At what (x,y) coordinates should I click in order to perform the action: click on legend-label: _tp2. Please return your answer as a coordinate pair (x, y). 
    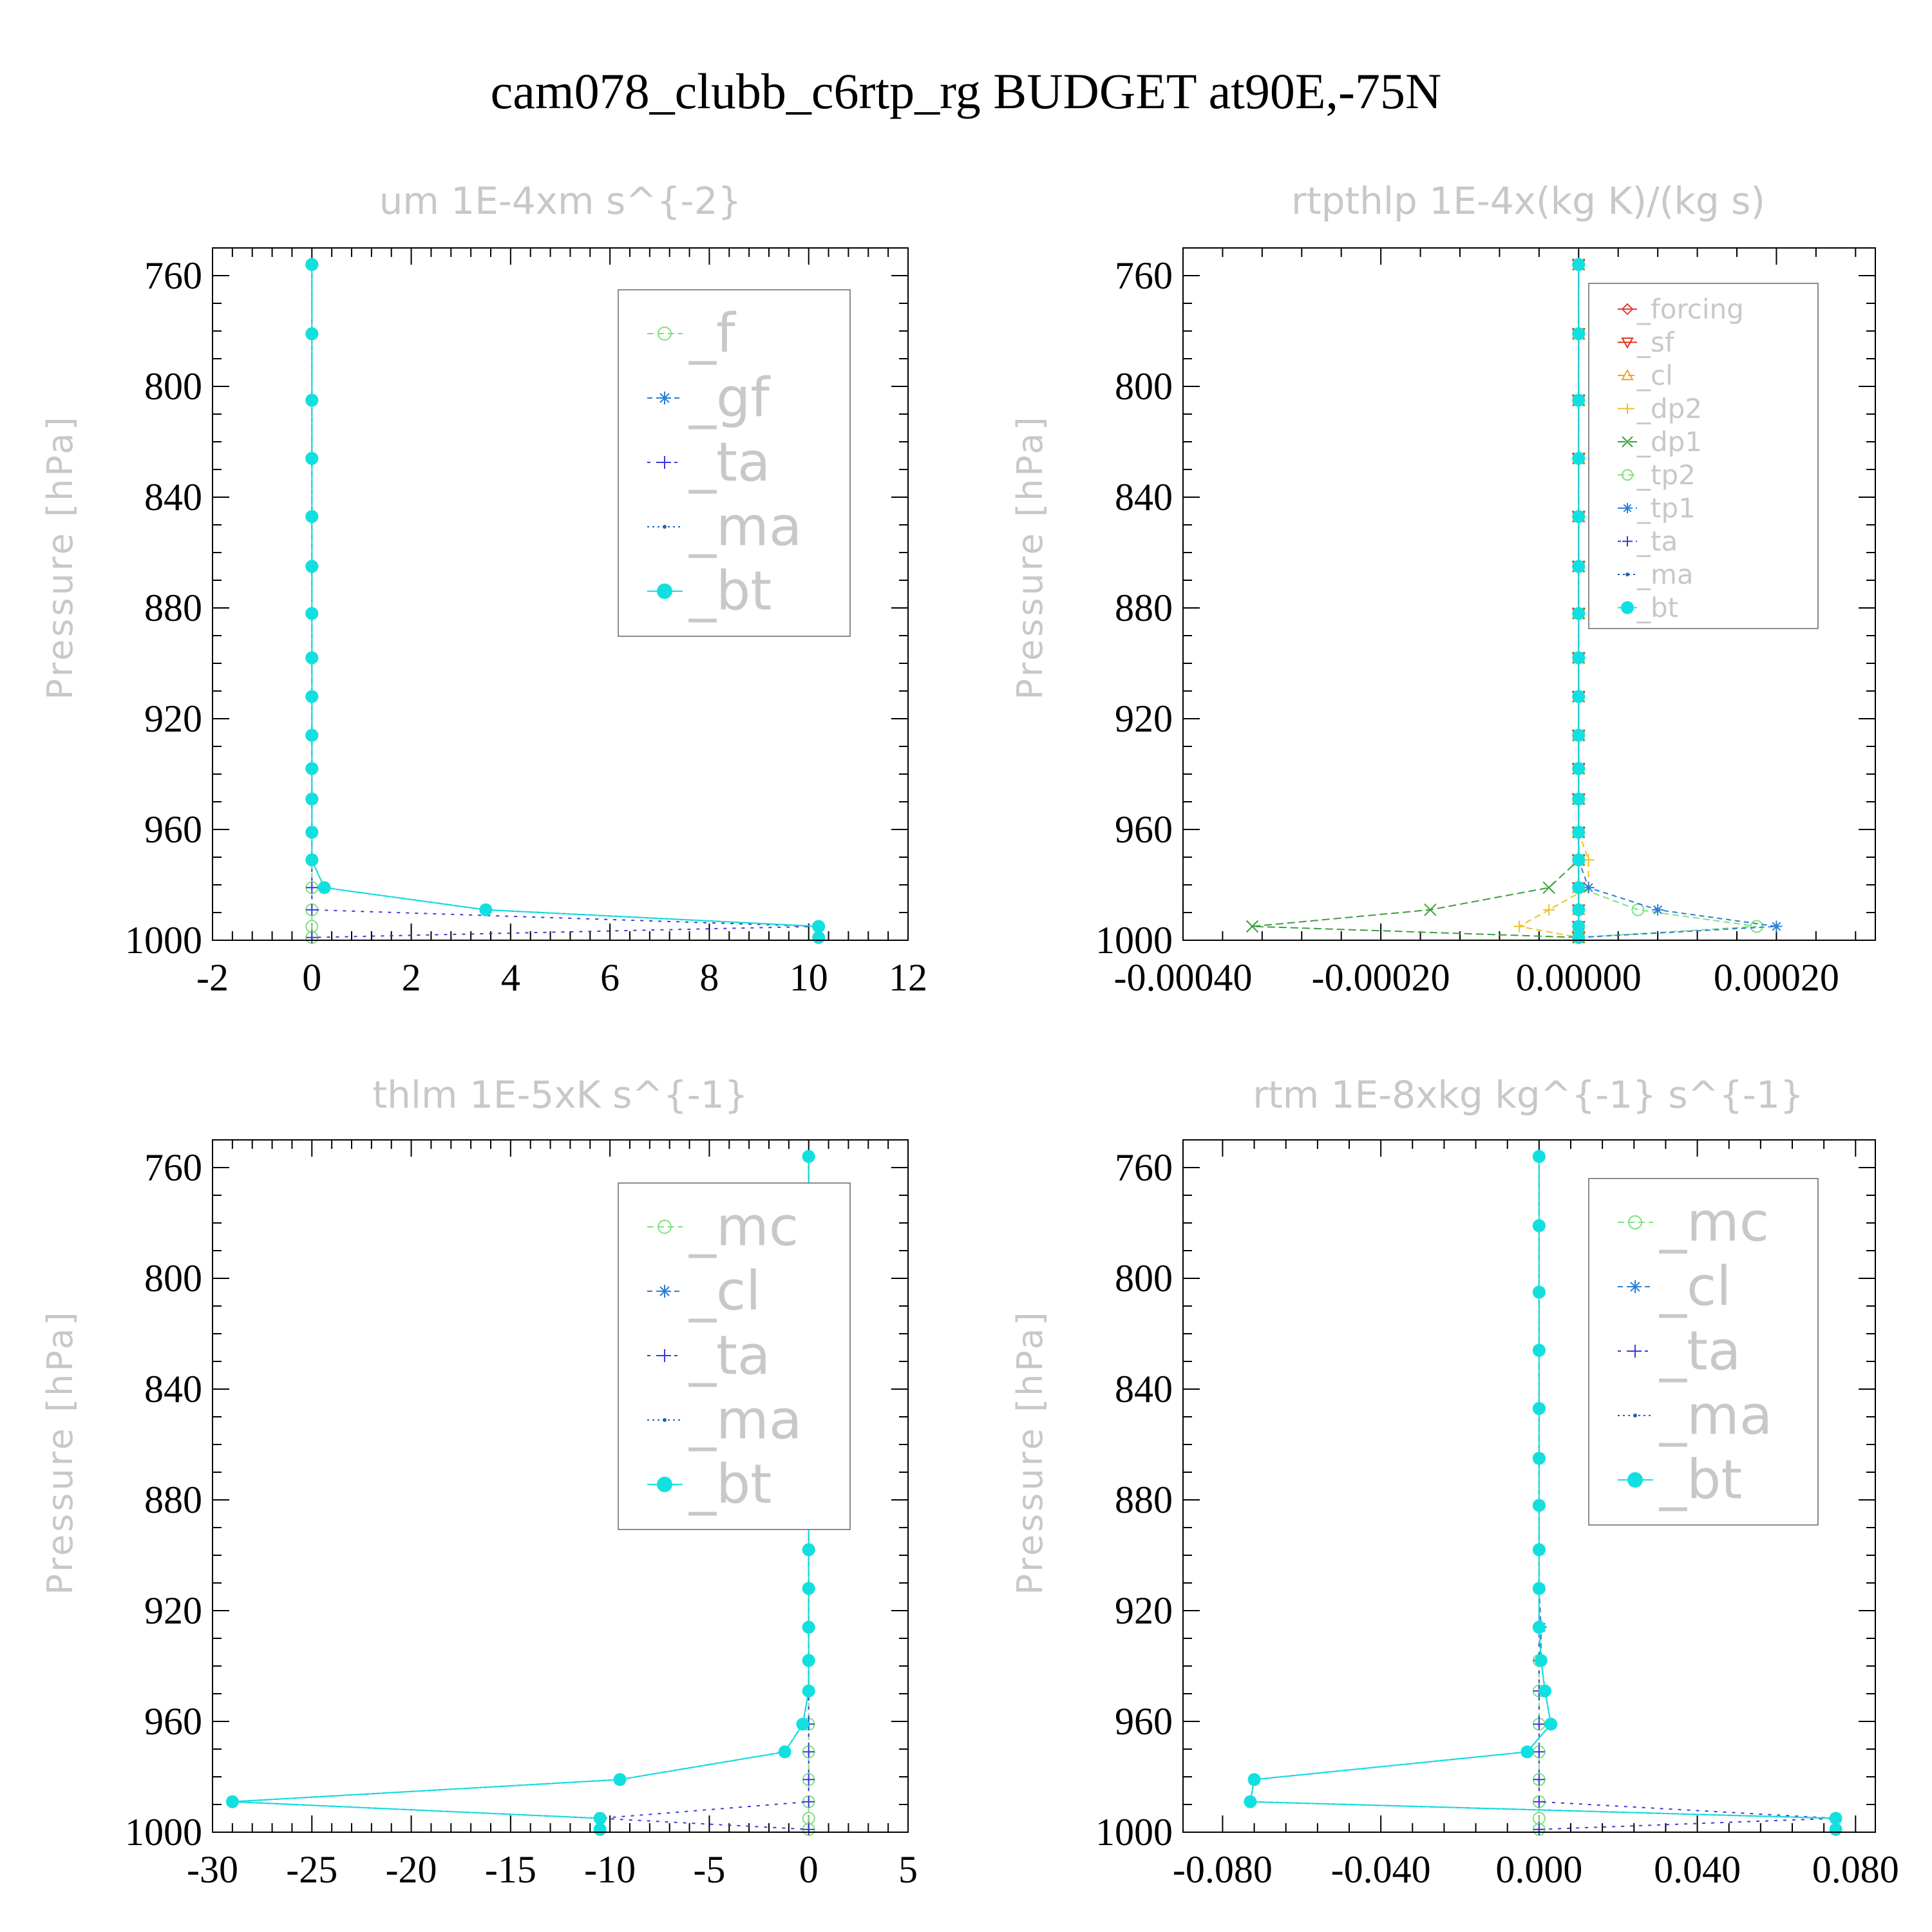
    Looking at the image, I should click on (1666, 475).